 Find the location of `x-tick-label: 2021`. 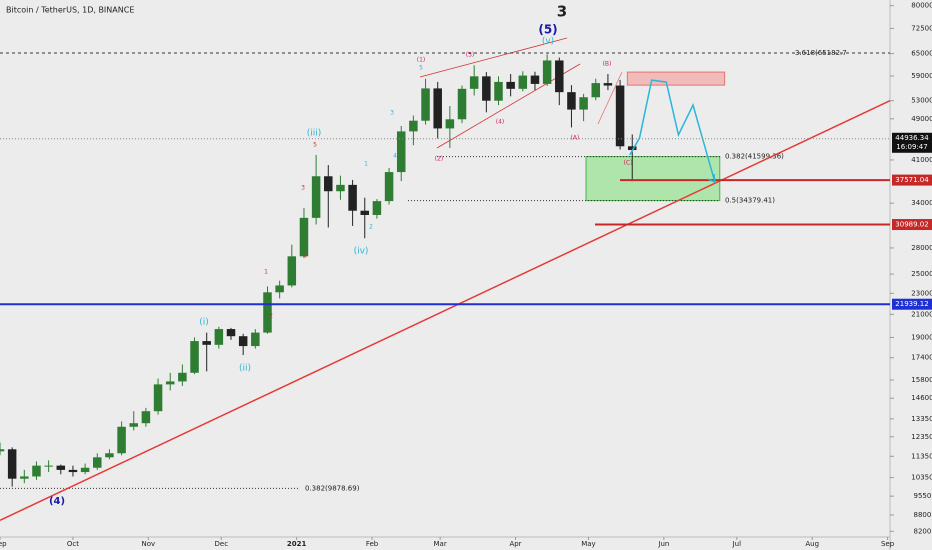

x-tick-label: 2021 is located at coordinates (297, 544).